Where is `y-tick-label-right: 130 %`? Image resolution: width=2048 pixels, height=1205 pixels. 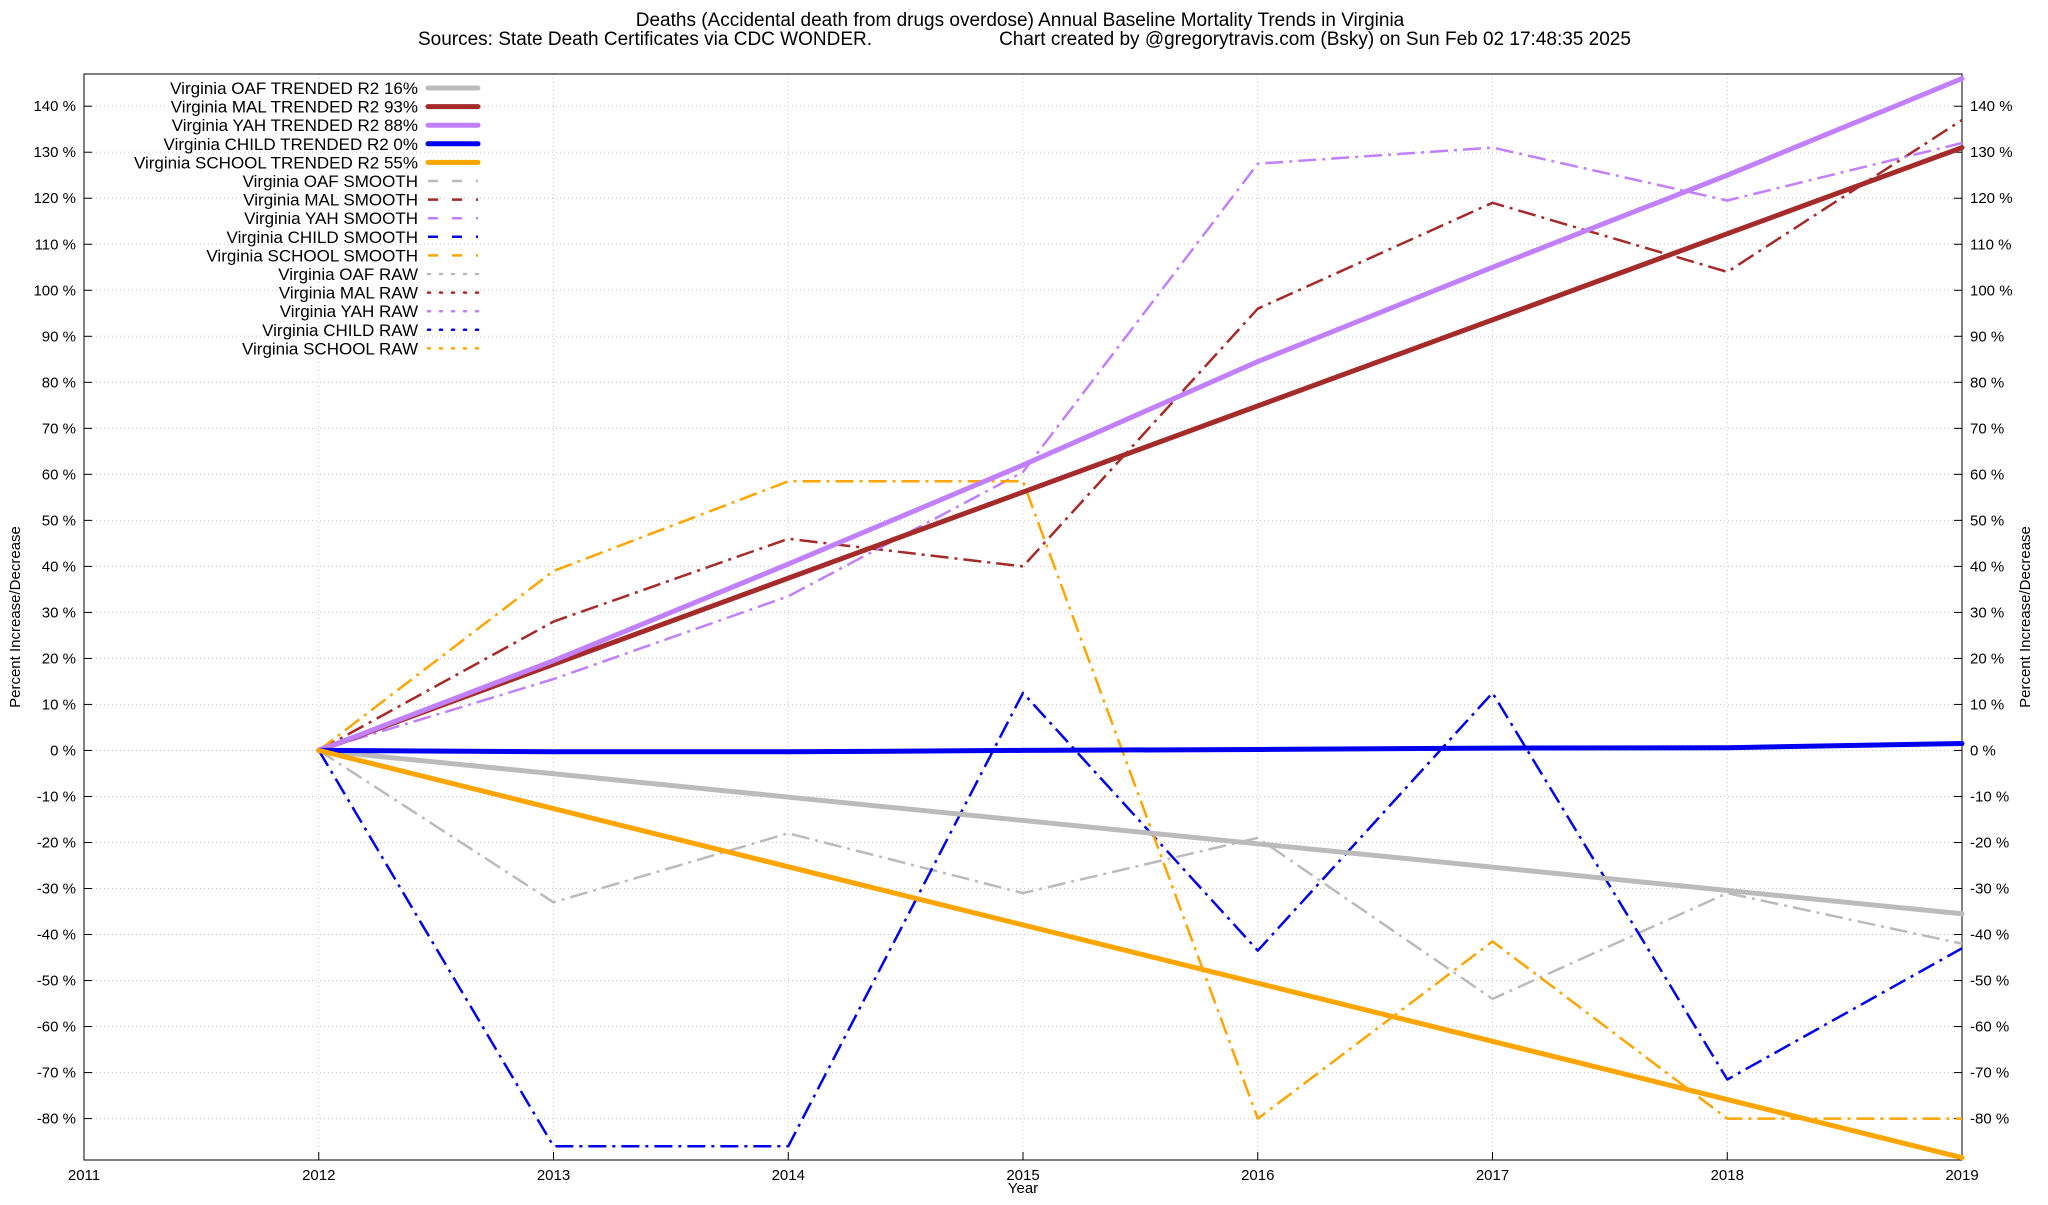 y-tick-label-right: 130 % is located at coordinates (1991, 152).